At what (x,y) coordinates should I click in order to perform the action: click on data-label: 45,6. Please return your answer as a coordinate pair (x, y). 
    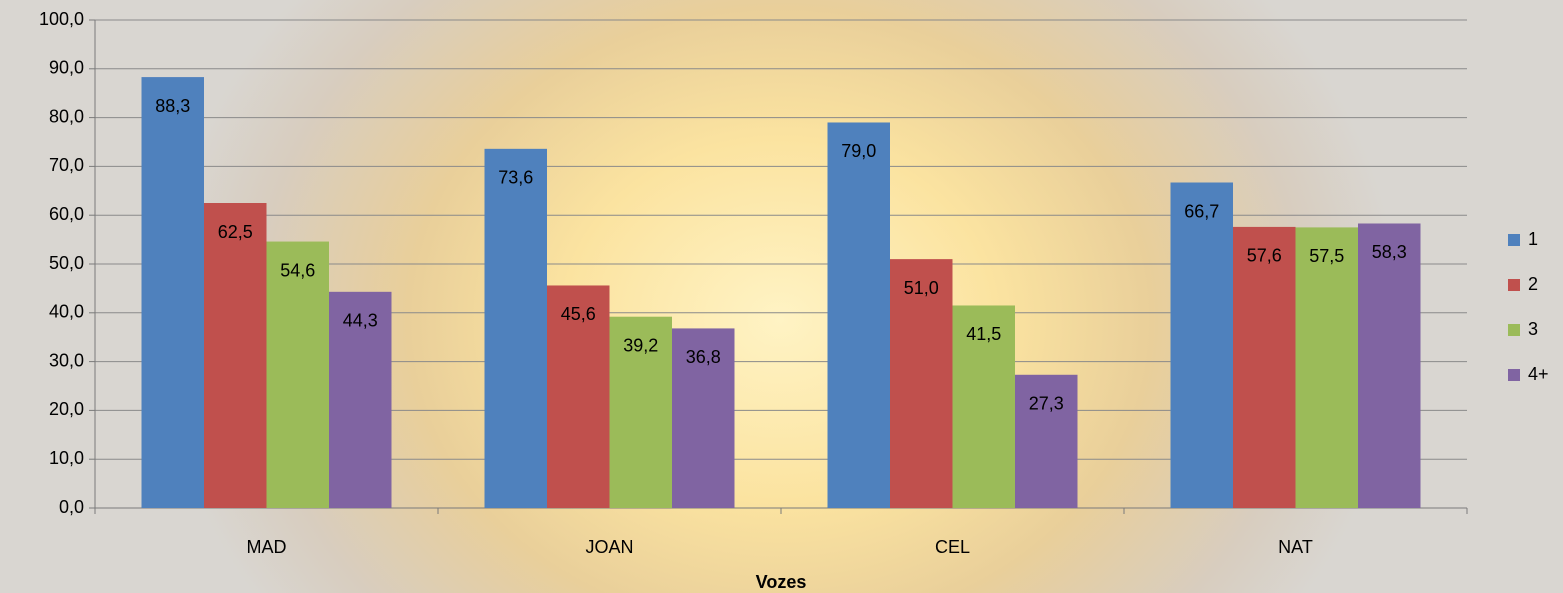
    Looking at the image, I should click on (578, 314).